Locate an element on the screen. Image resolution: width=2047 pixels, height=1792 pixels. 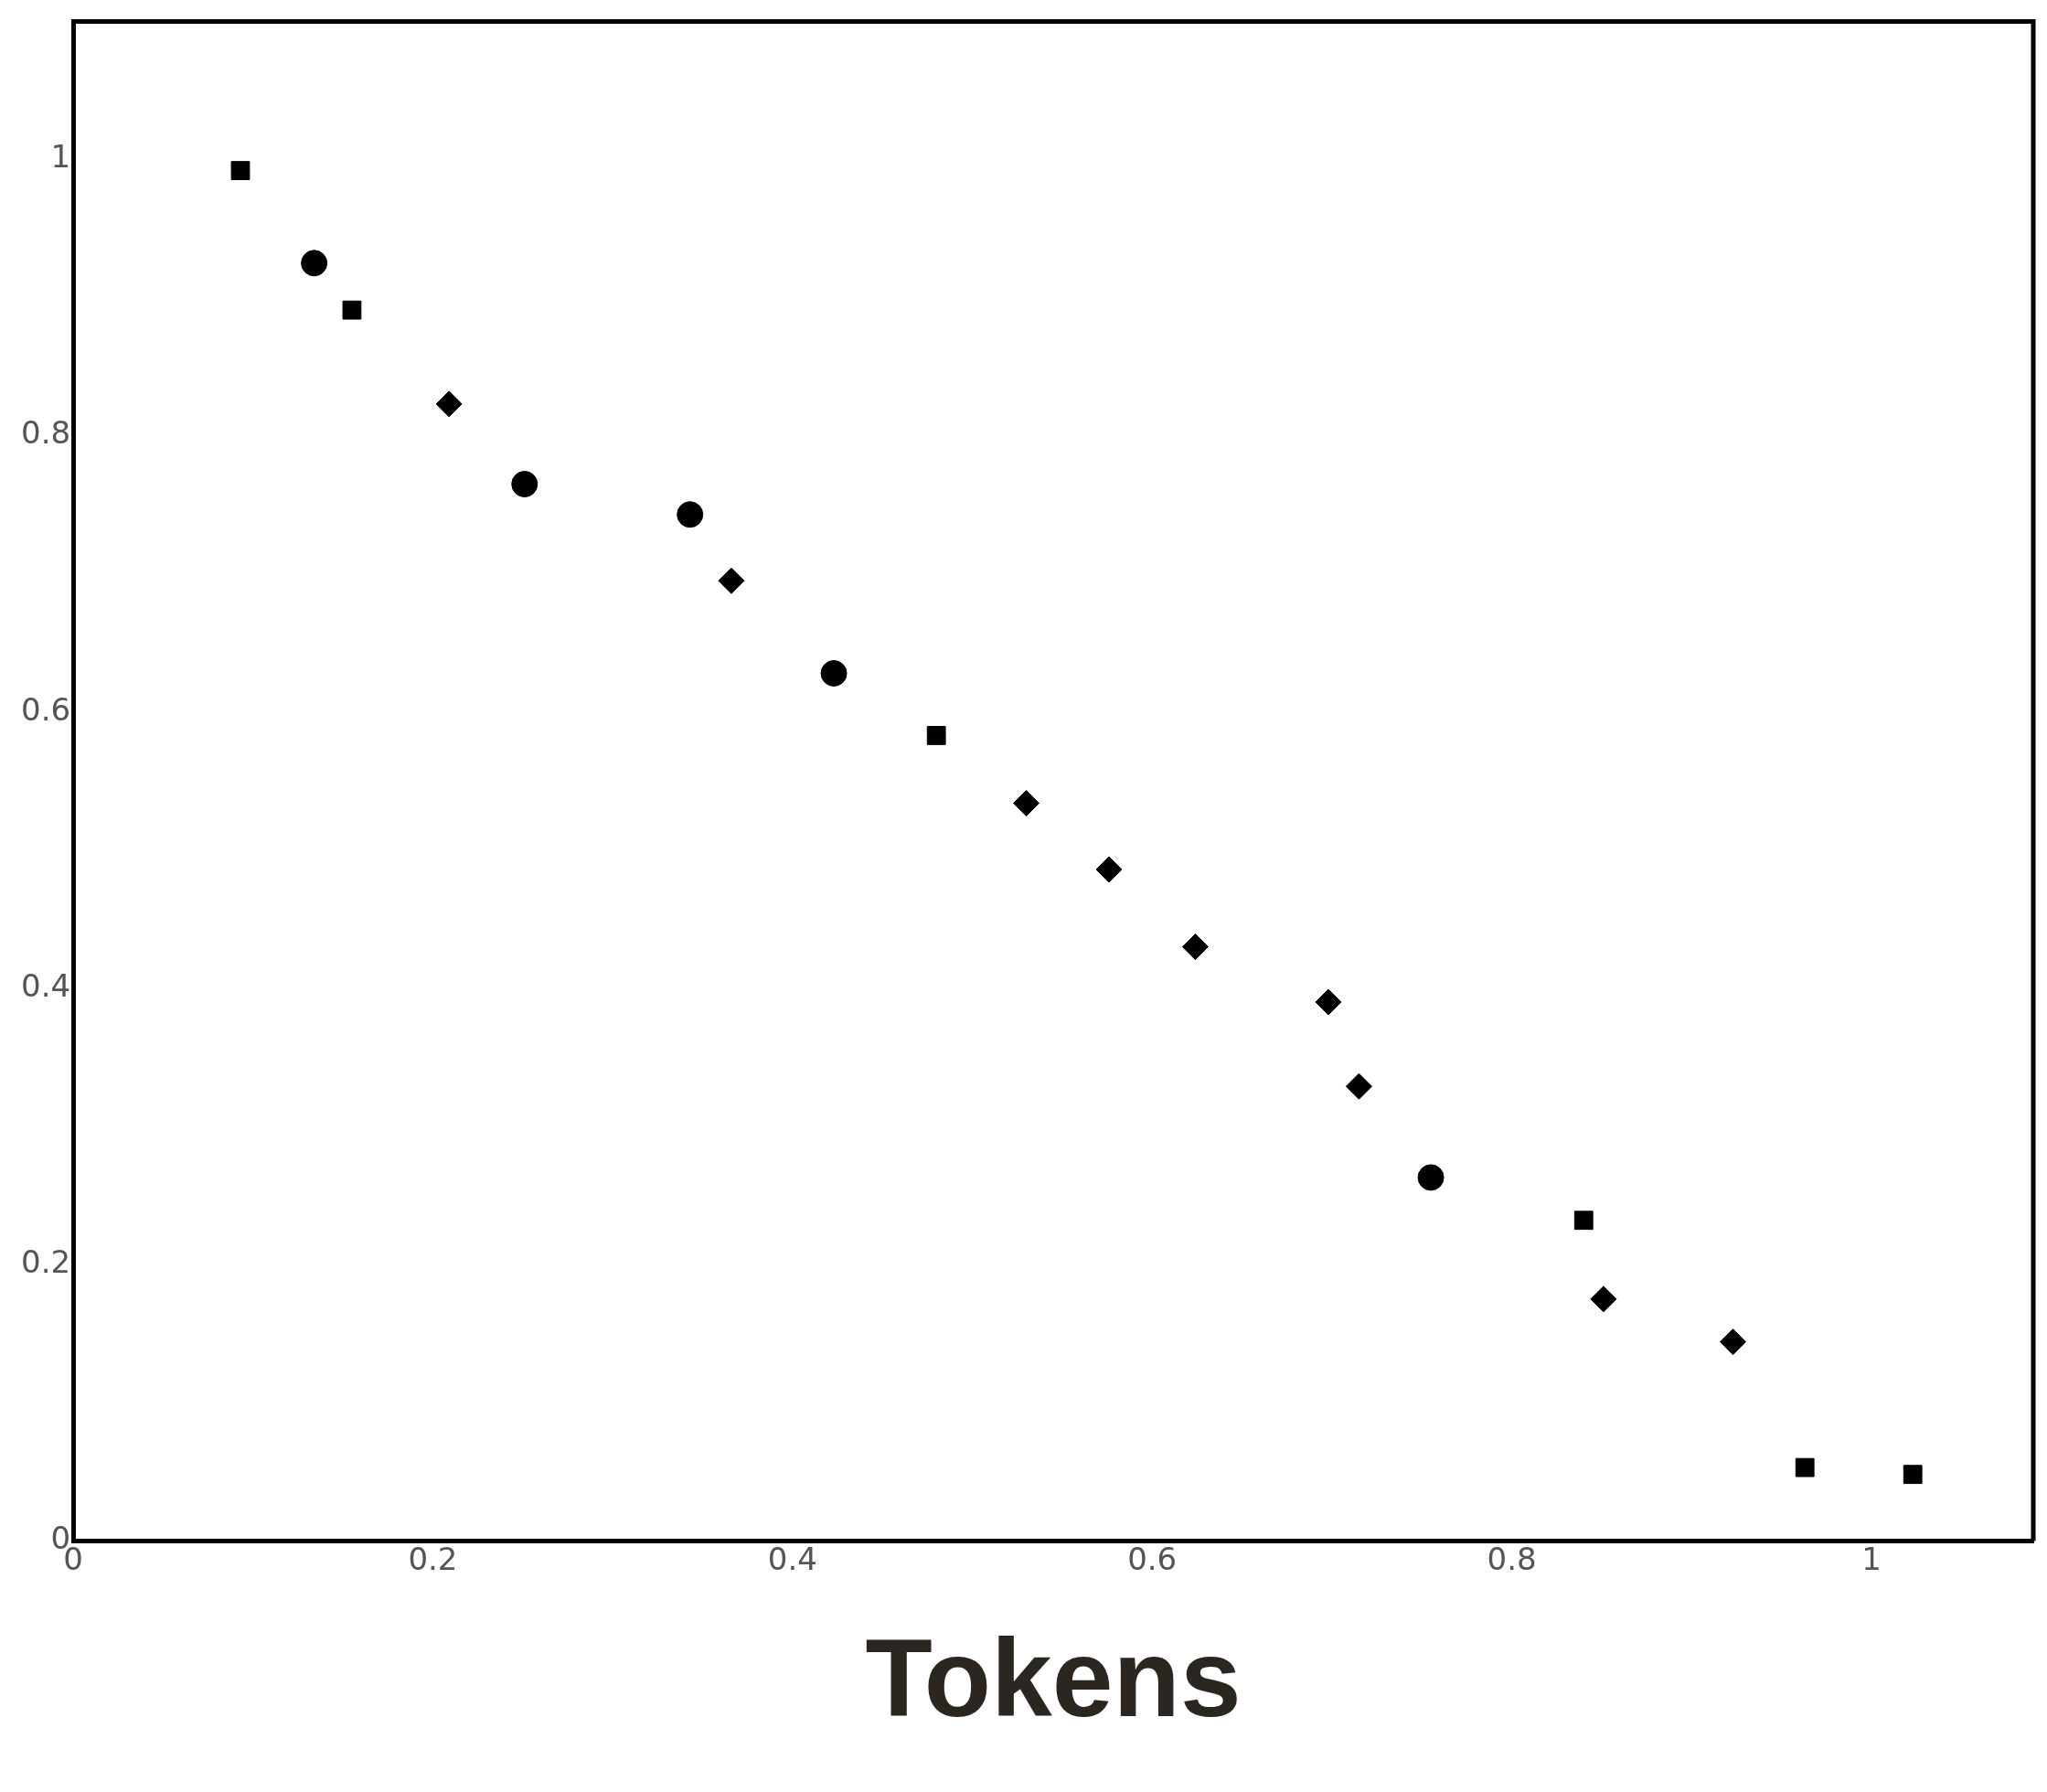
x-tick-label: 0.6 is located at coordinates (1152, 1559).